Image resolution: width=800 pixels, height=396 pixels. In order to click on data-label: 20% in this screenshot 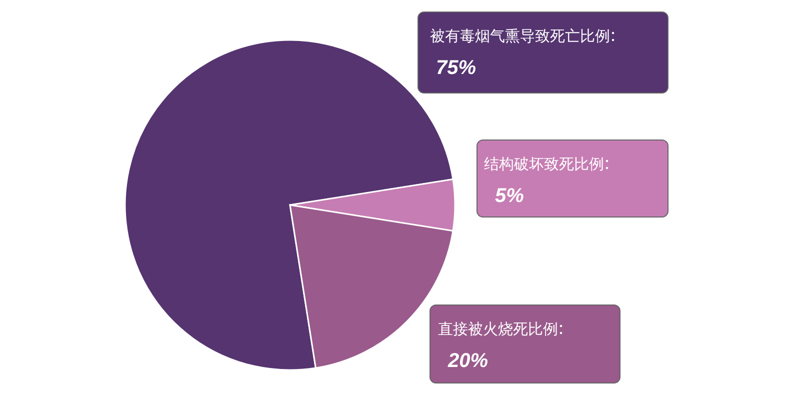, I will do `click(467, 361)`.